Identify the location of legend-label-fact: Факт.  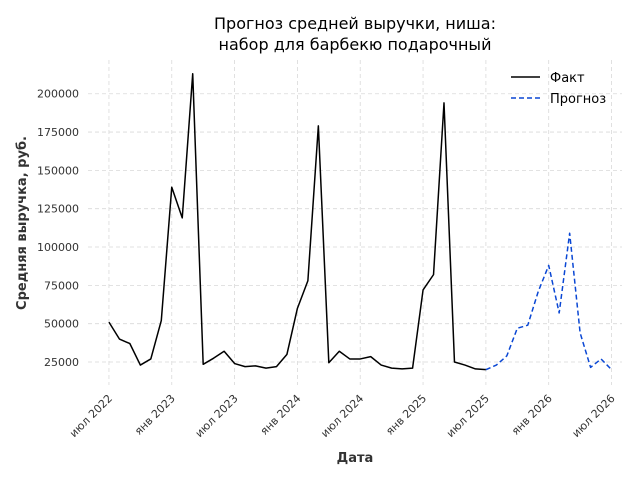
(567, 78).